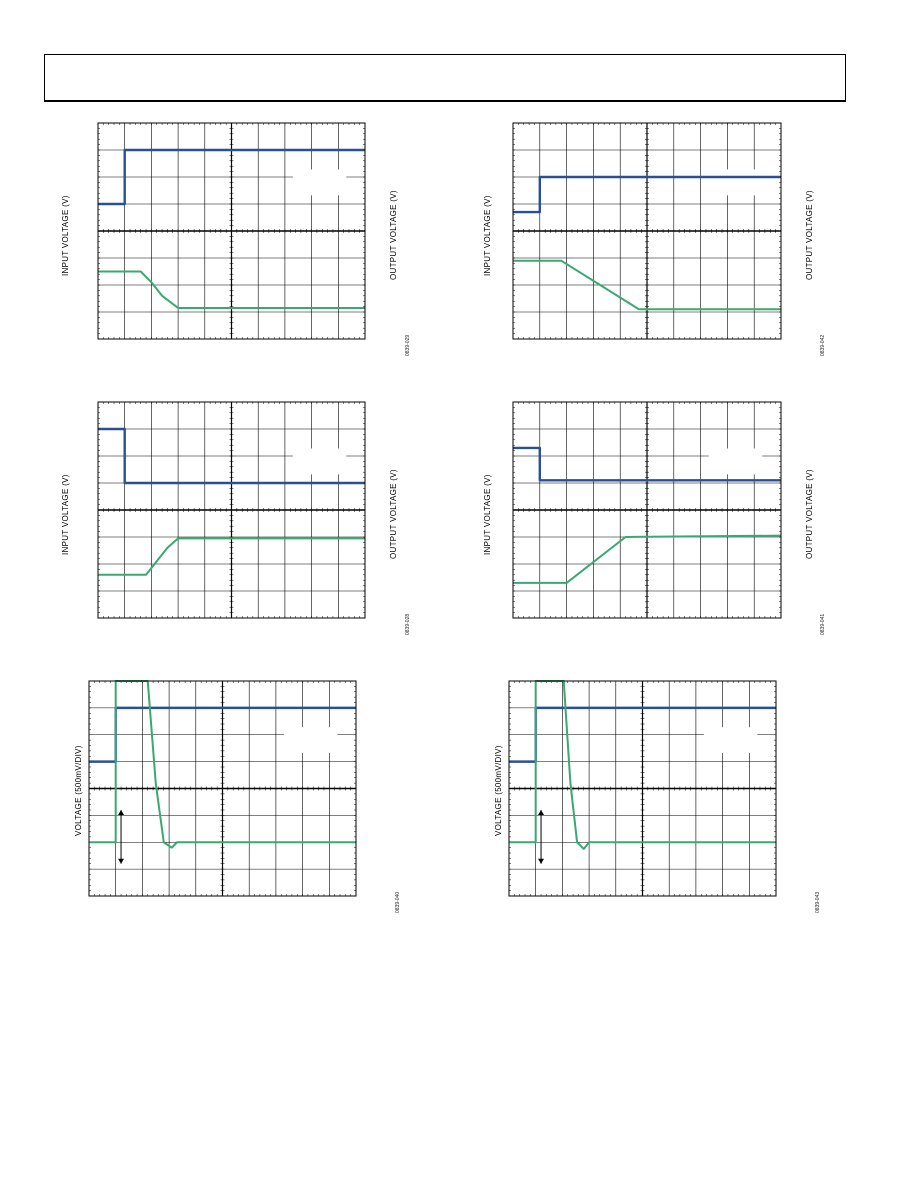 The height and width of the screenshot is (1188, 918). I want to click on page-header-box, so click(445, 78).